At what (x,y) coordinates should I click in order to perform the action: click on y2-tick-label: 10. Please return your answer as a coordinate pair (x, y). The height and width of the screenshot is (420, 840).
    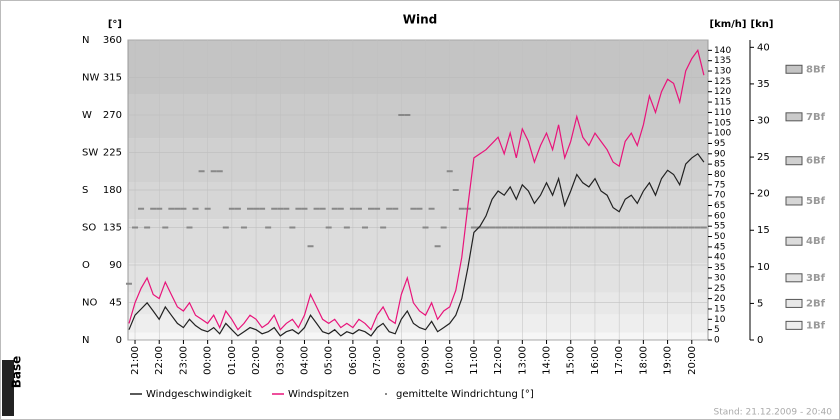
    Looking at the image, I should click on (720, 320).